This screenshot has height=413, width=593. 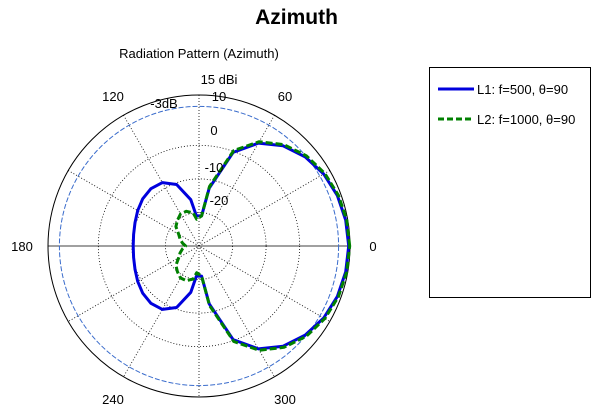 What do you see at coordinates (526, 119) in the screenshot?
I see `legend-label-l2: L2: f=1000, θ=90` at bounding box center [526, 119].